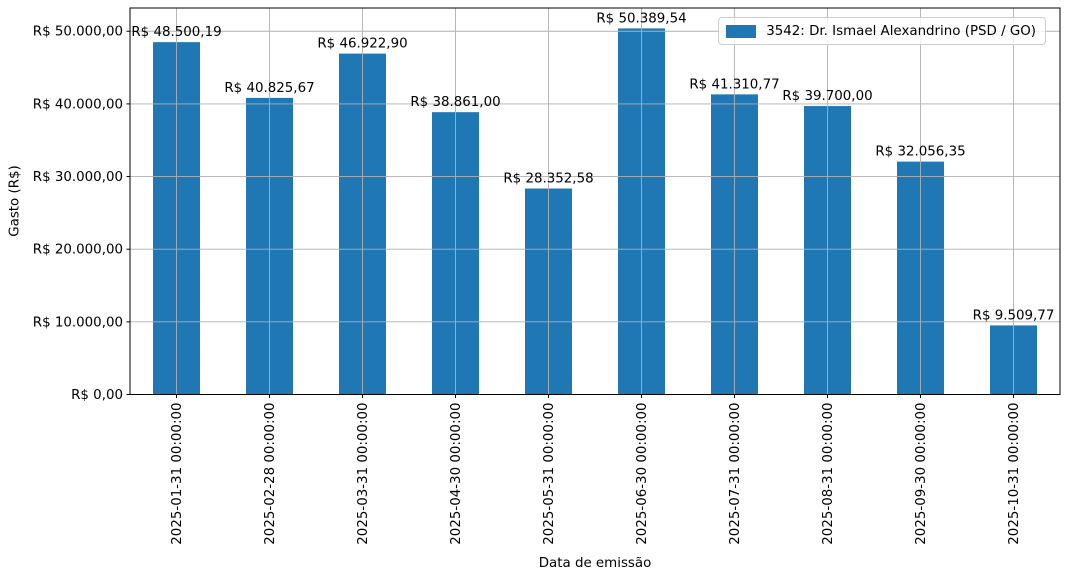 The height and width of the screenshot is (580, 1072). I want to click on bar-value-label: R$ 38.861,00, so click(455, 102).